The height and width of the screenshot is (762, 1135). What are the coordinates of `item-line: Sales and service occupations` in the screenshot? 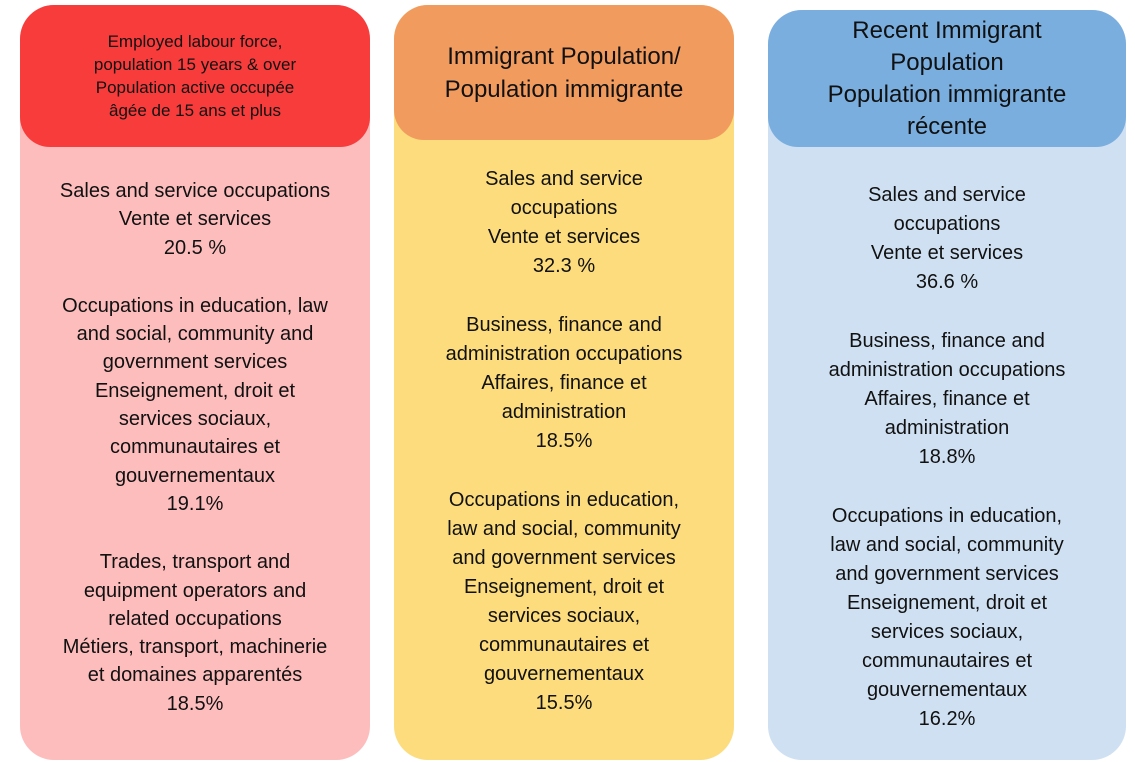 It's located at (195, 191).